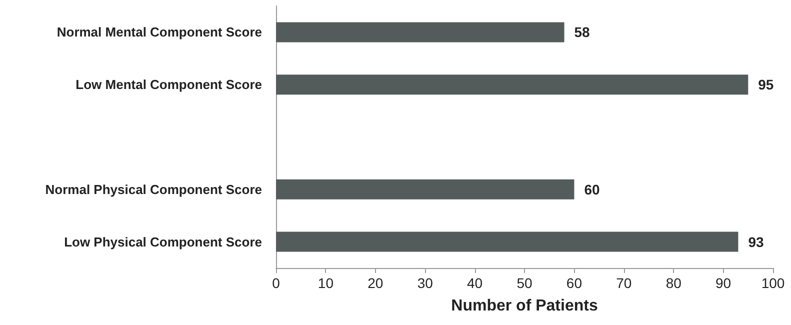 This screenshot has height=325, width=791. I want to click on x-tick-label: 0, so click(276, 283).